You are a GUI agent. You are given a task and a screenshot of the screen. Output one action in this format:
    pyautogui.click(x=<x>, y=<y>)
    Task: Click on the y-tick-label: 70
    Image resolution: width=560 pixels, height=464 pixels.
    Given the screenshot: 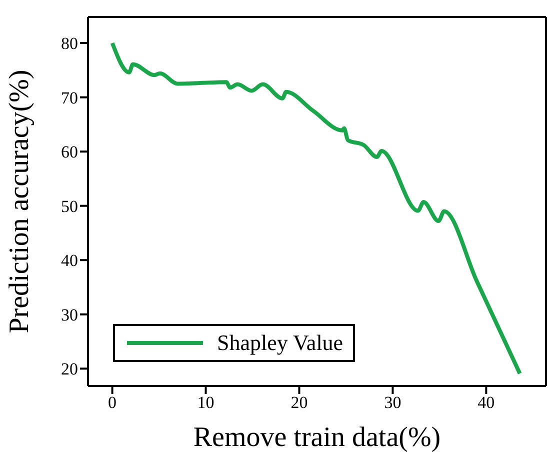 What is the action you would take?
    pyautogui.click(x=69, y=98)
    